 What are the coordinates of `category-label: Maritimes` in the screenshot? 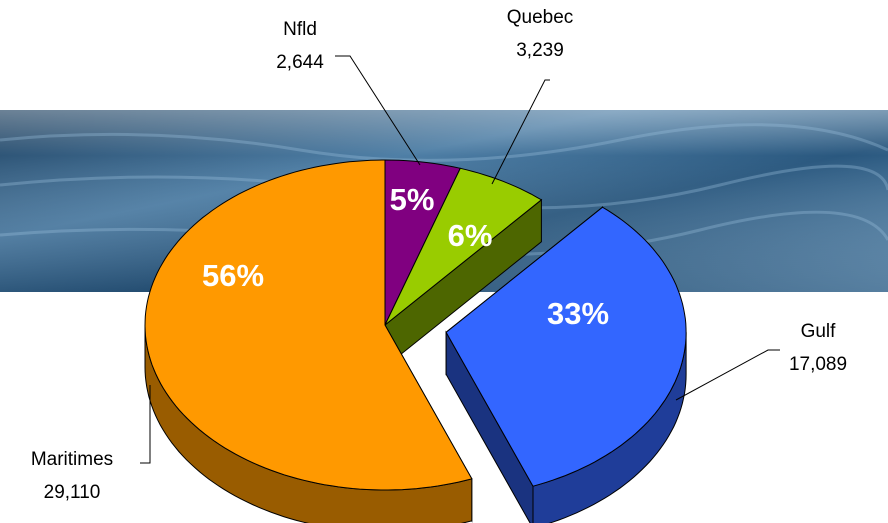 It's located at (72, 459).